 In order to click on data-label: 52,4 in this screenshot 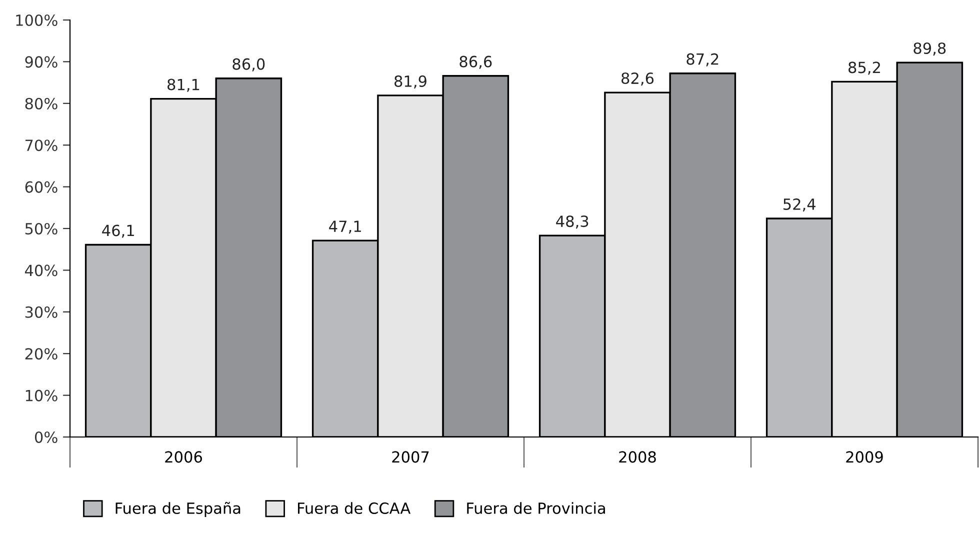, I will do `click(800, 205)`.